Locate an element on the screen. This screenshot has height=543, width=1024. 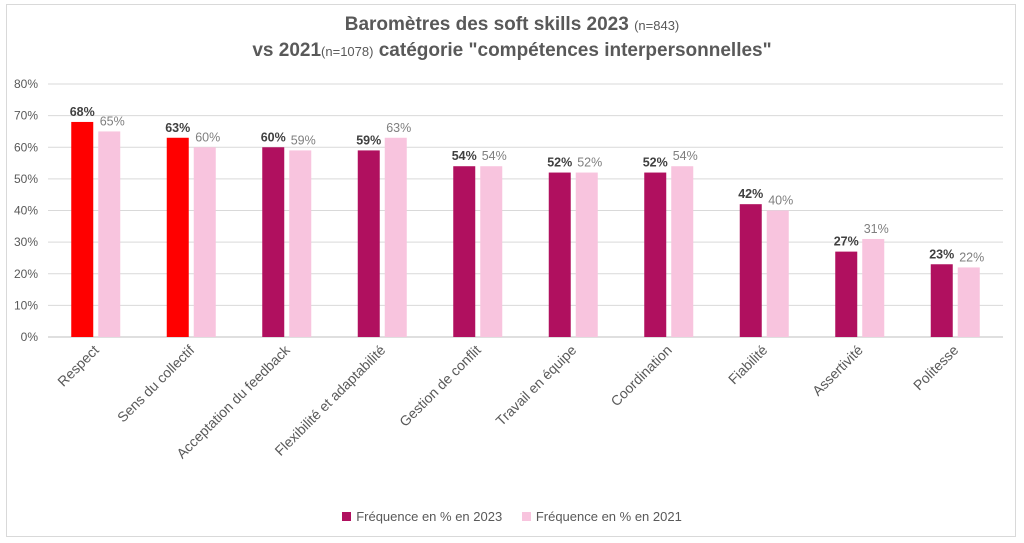
legend-item-2021: Fréquence en % en 2021 is located at coordinates (601, 516).